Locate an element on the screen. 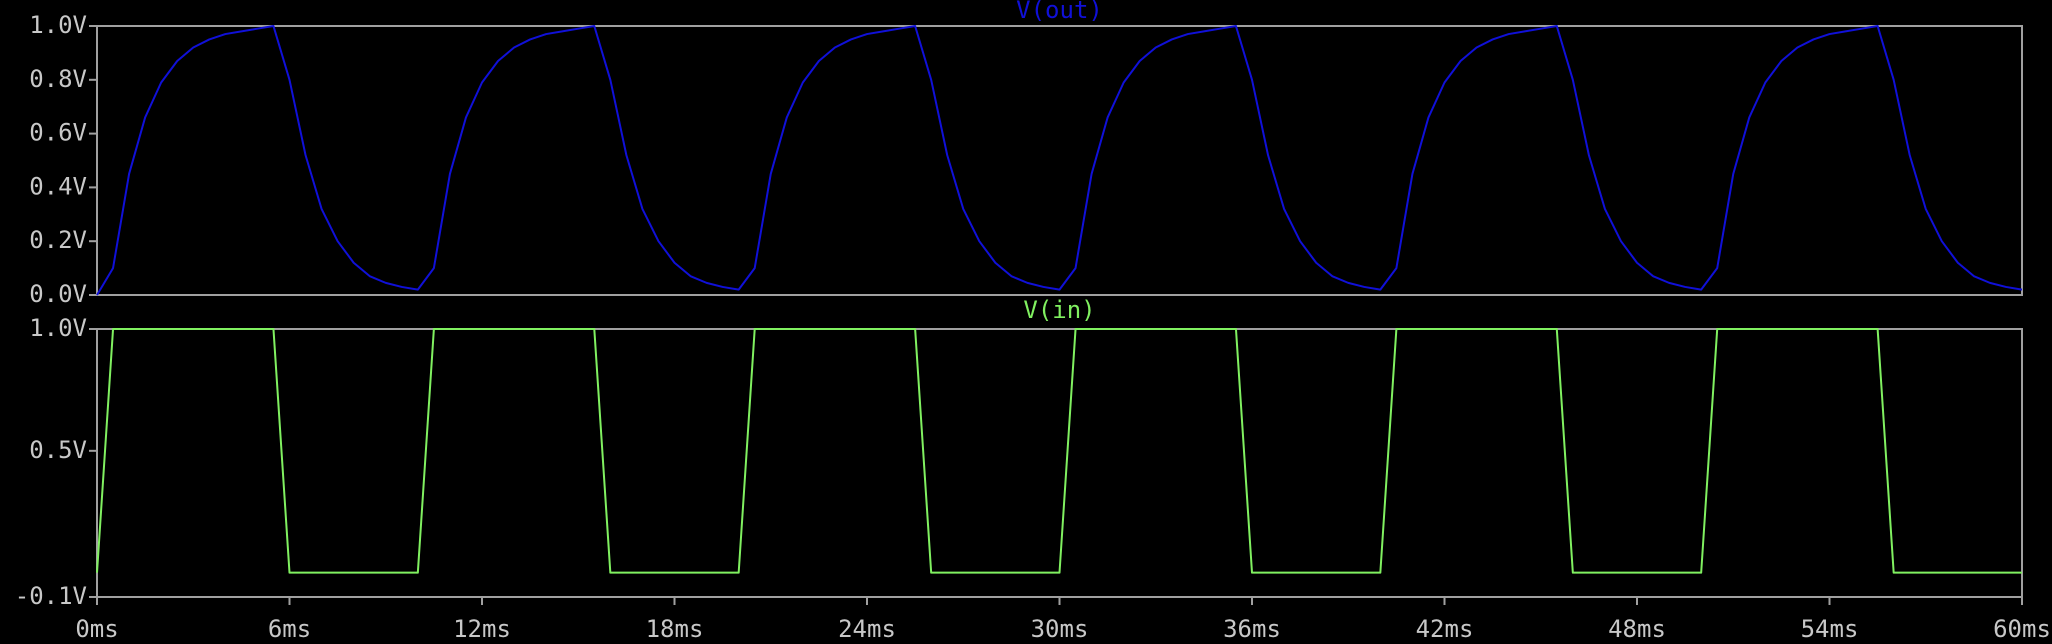  x-tick-label: 48ms is located at coordinates (1637, 629).